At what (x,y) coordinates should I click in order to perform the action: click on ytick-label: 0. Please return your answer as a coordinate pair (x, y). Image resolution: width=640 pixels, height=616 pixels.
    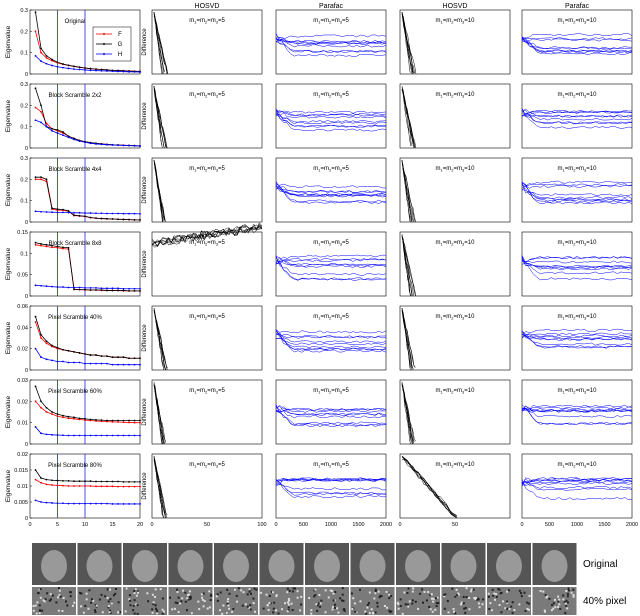
    Looking at the image, I should click on (26, 149).